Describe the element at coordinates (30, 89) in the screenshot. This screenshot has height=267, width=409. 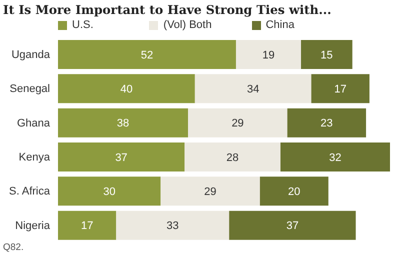
I see `y-tick-label: Senegal` at that location.